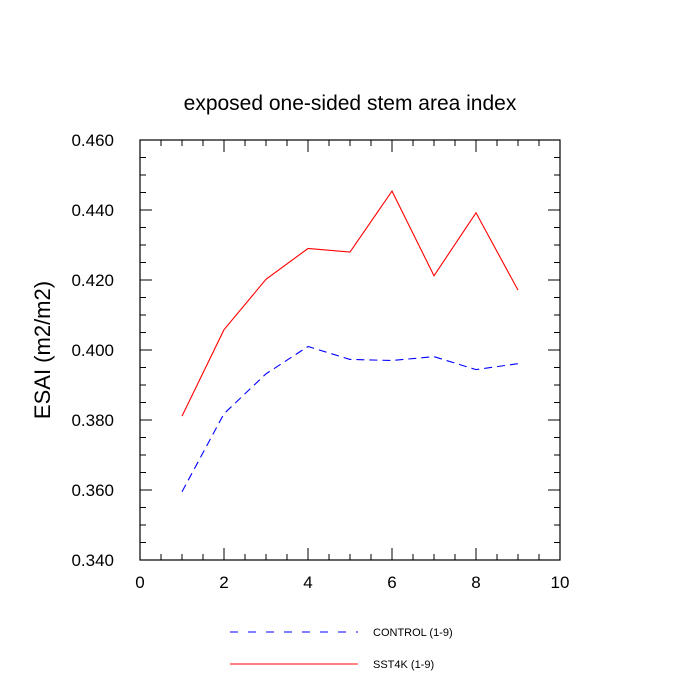  What do you see at coordinates (560, 582) in the screenshot?
I see `x-tick-label: 10` at bounding box center [560, 582].